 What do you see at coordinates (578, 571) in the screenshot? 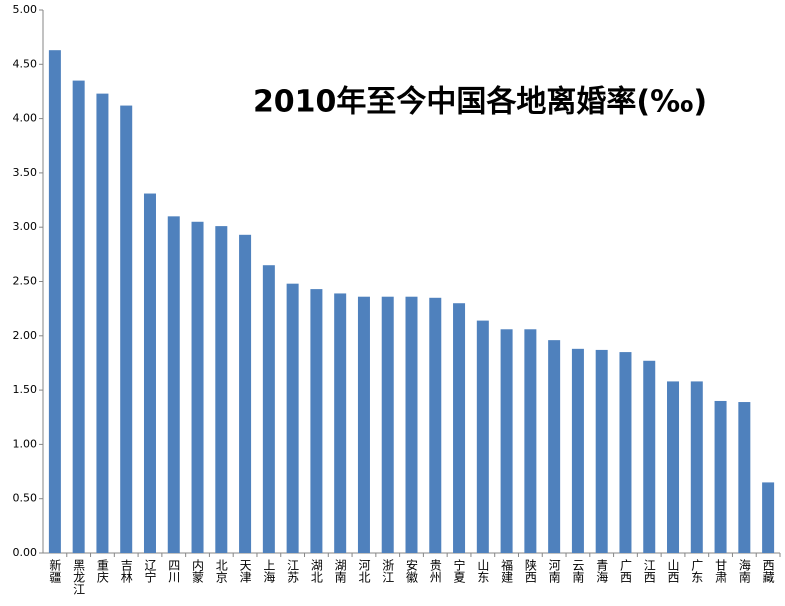
I see `x-tick-label: 云南` at bounding box center [578, 571].